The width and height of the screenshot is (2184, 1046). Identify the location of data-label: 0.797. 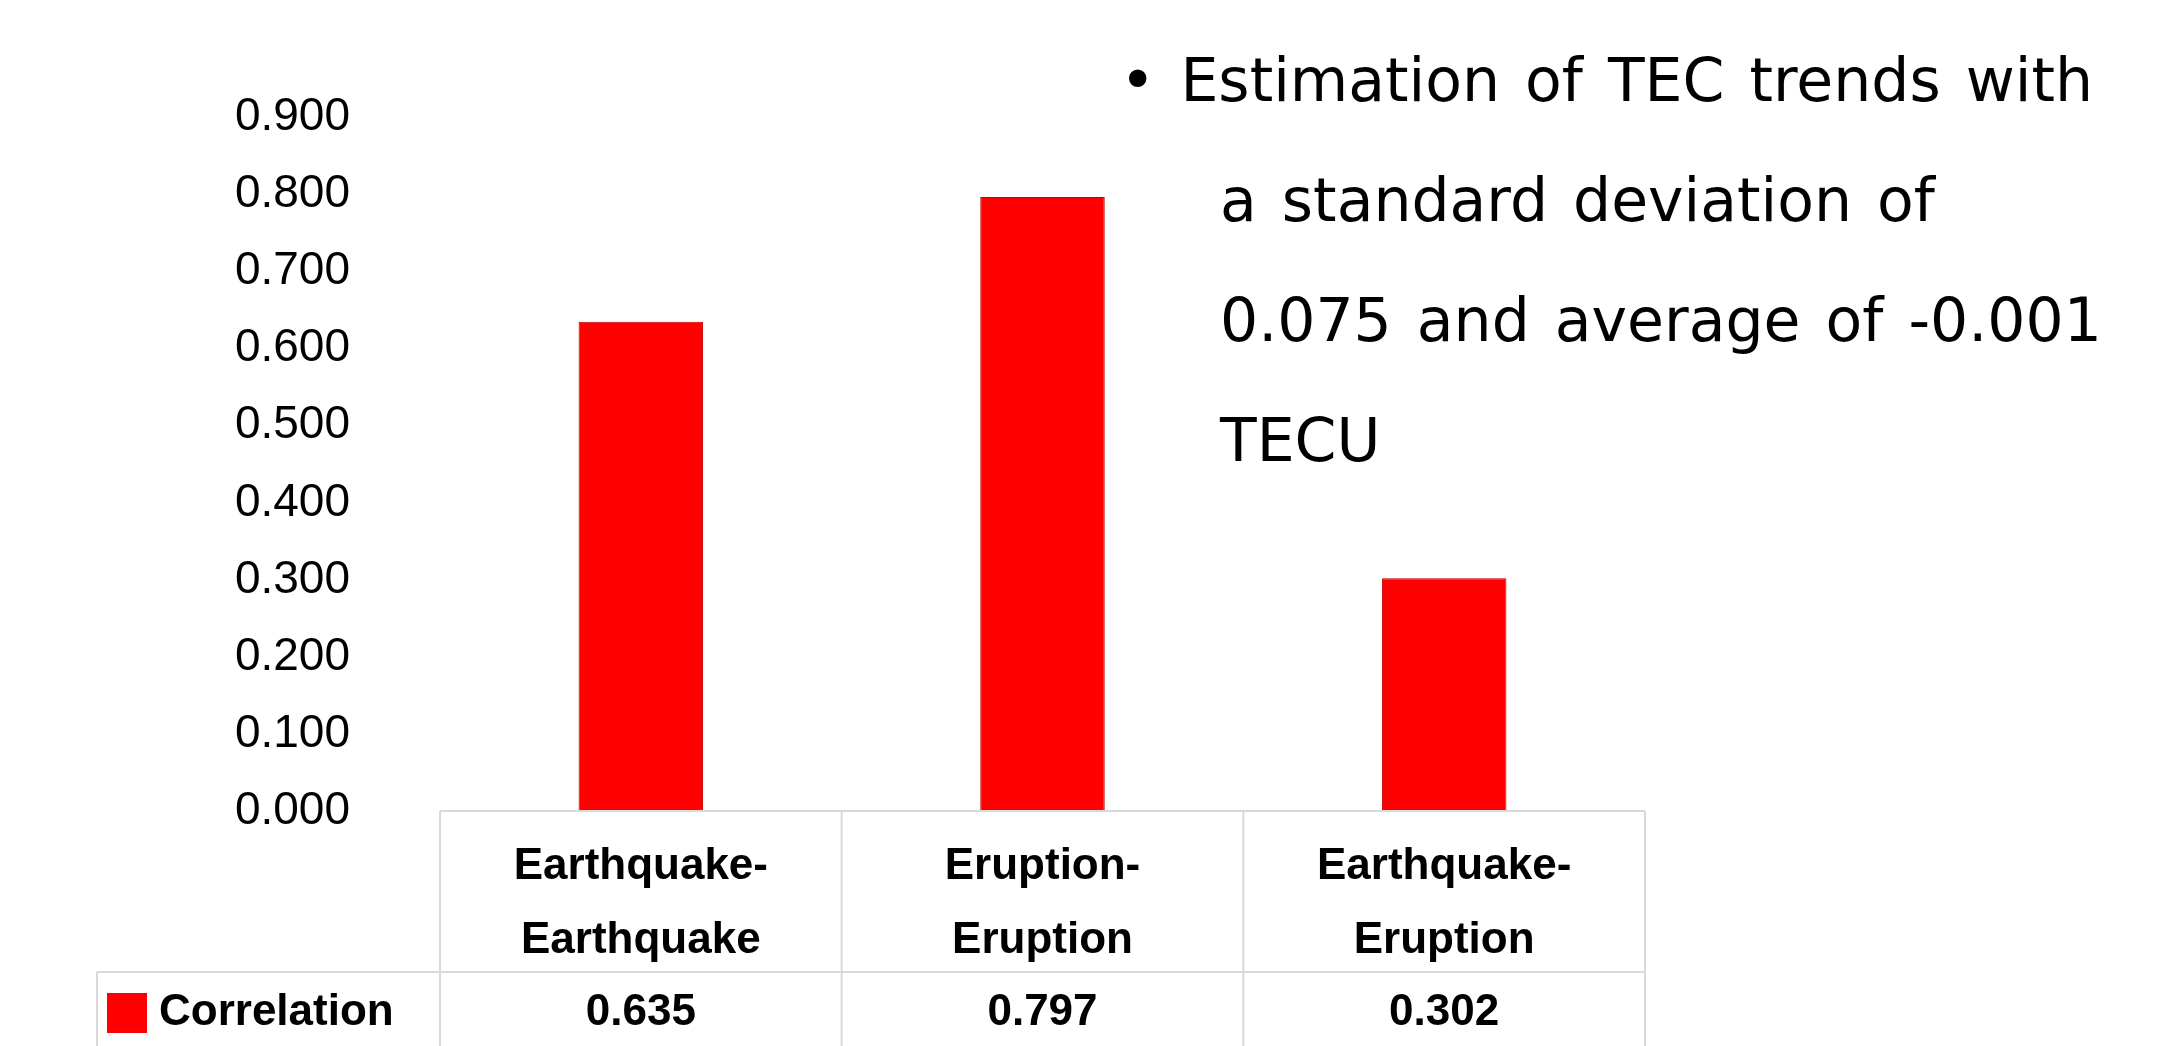
(1042, 1010).